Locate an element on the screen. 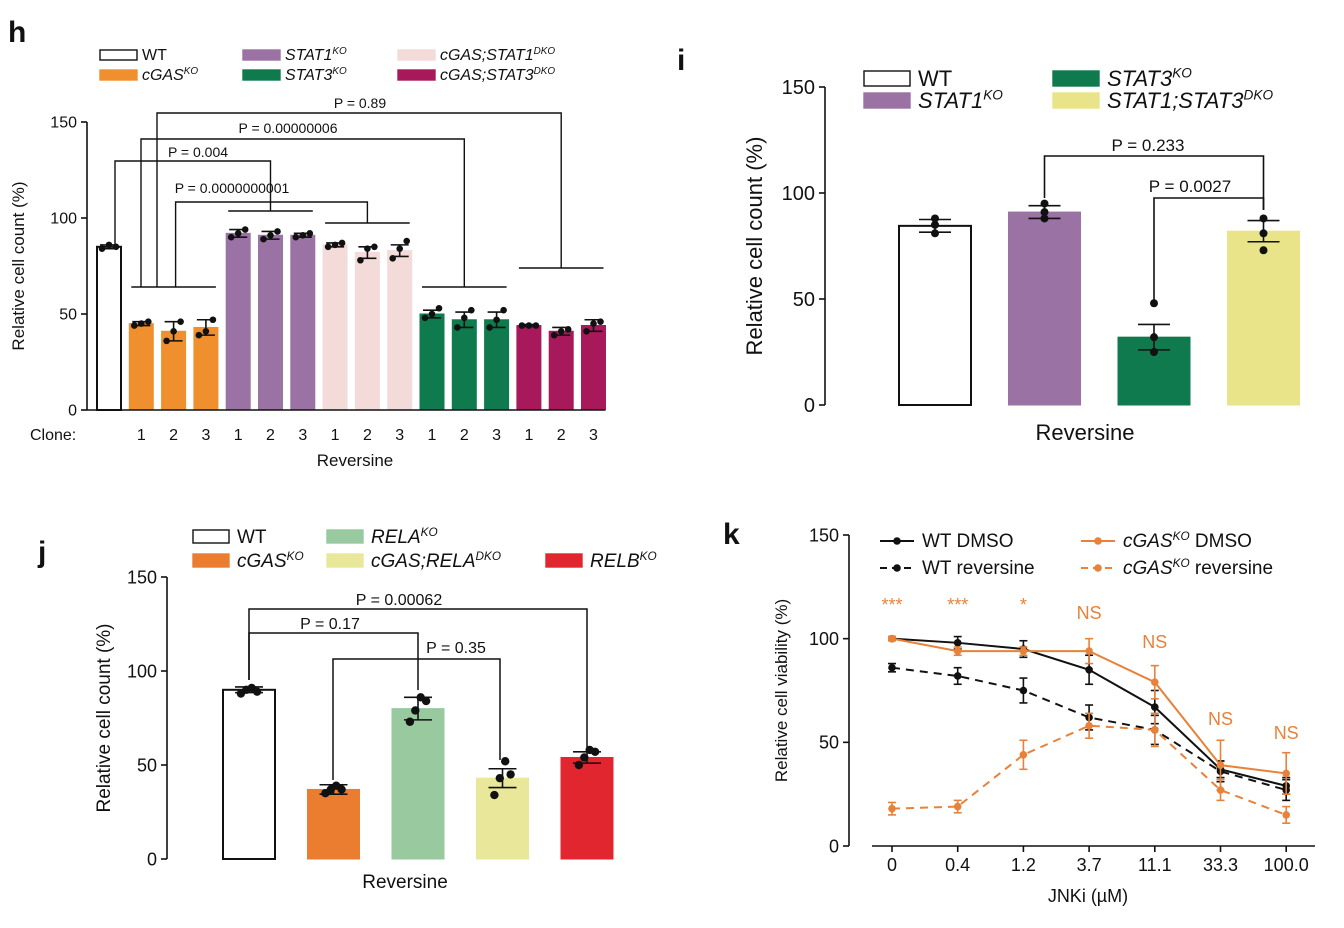 Image resolution: width=1344 pixels, height=928 pixels. p-value-label: P = 0.17 is located at coordinates (330, 624).